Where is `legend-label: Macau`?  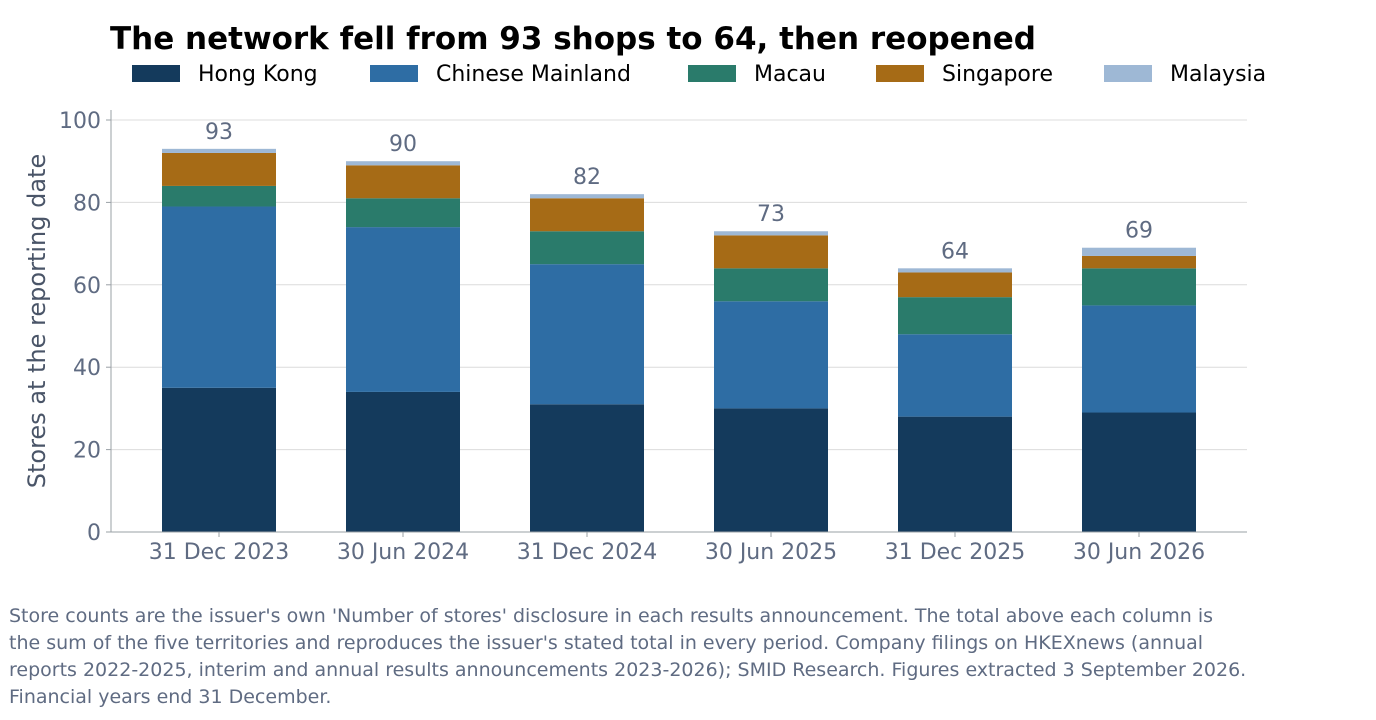 legend-label: Macau is located at coordinates (790, 74).